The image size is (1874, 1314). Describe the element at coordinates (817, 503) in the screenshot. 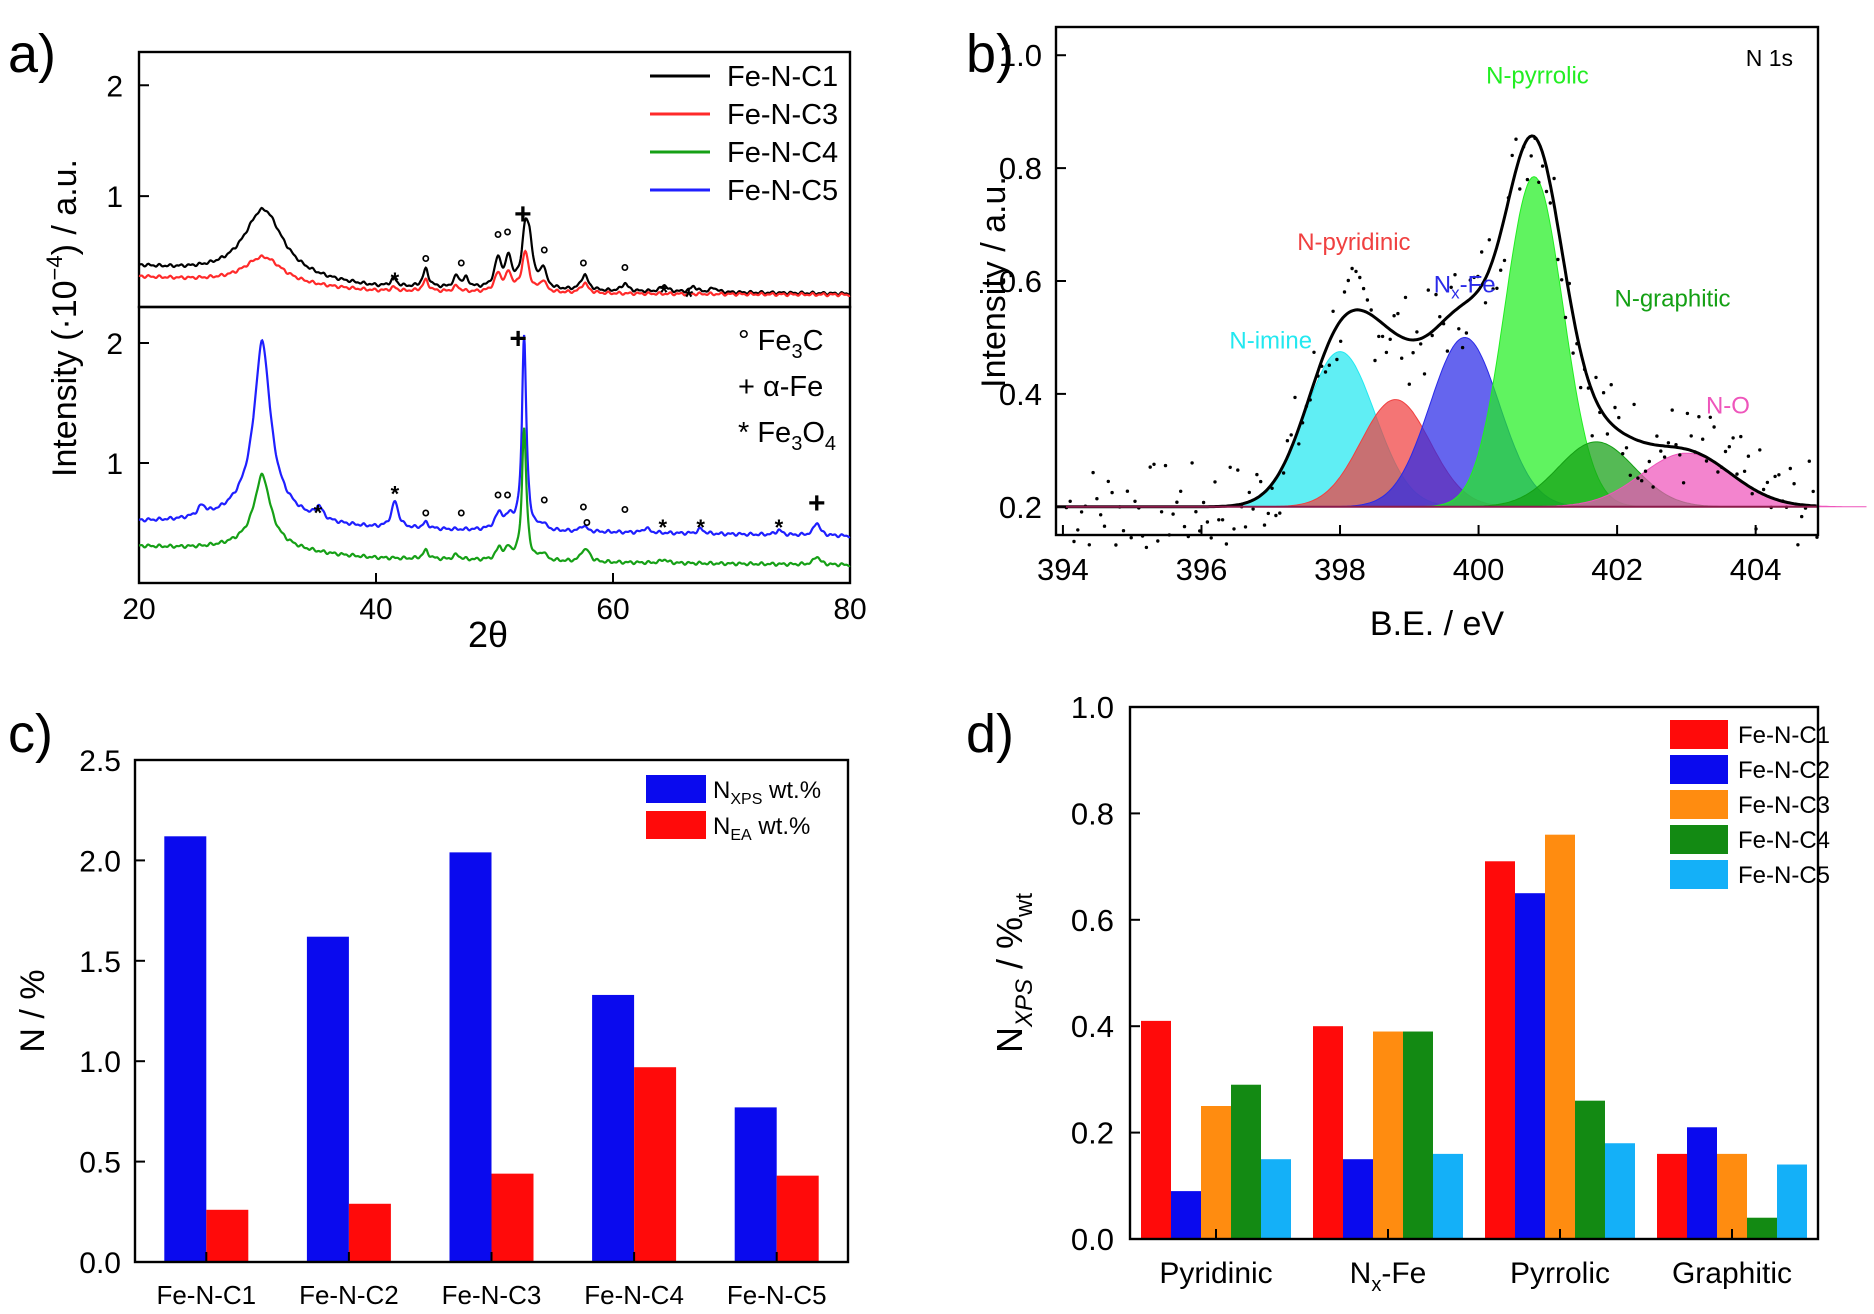

I see `panel-a-phase-marker: +` at that location.